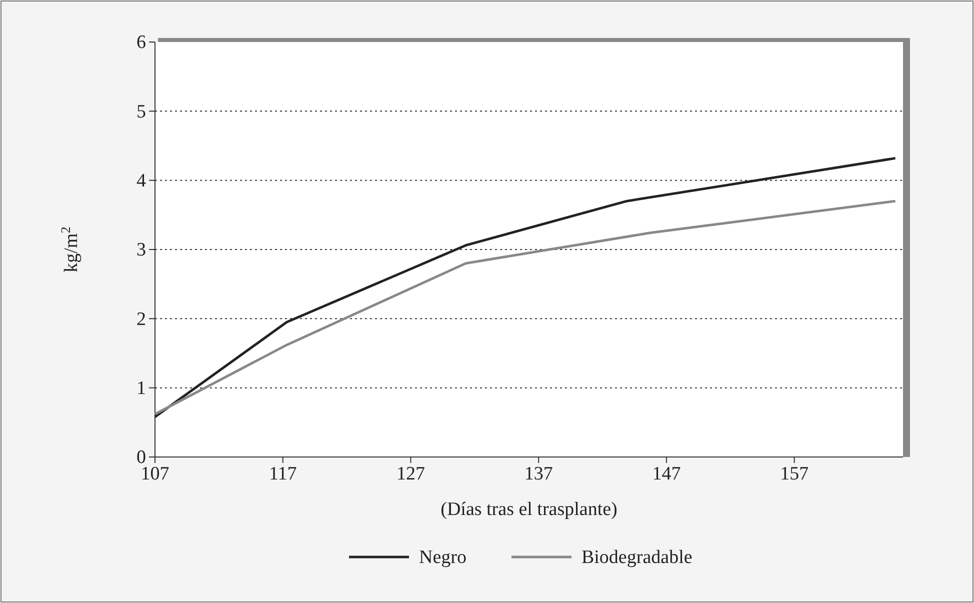 This screenshot has width=974, height=603. Describe the element at coordinates (538, 473) in the screenshot. I see `x-tick-label: 137` at that location.